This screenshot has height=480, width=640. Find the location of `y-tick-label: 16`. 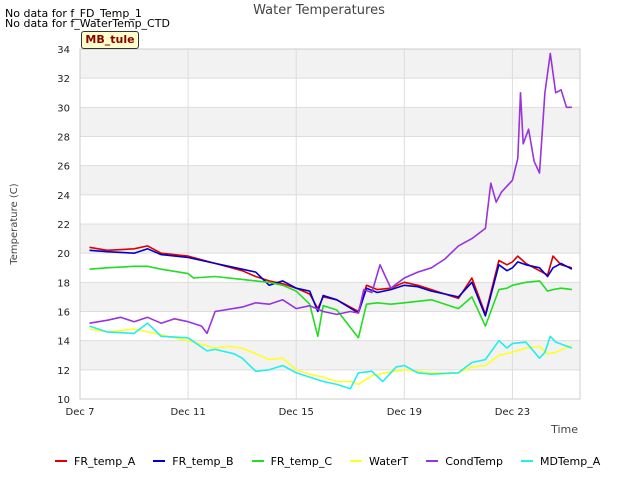

y-tick-label: 16 is located at coordinates (63, 313).